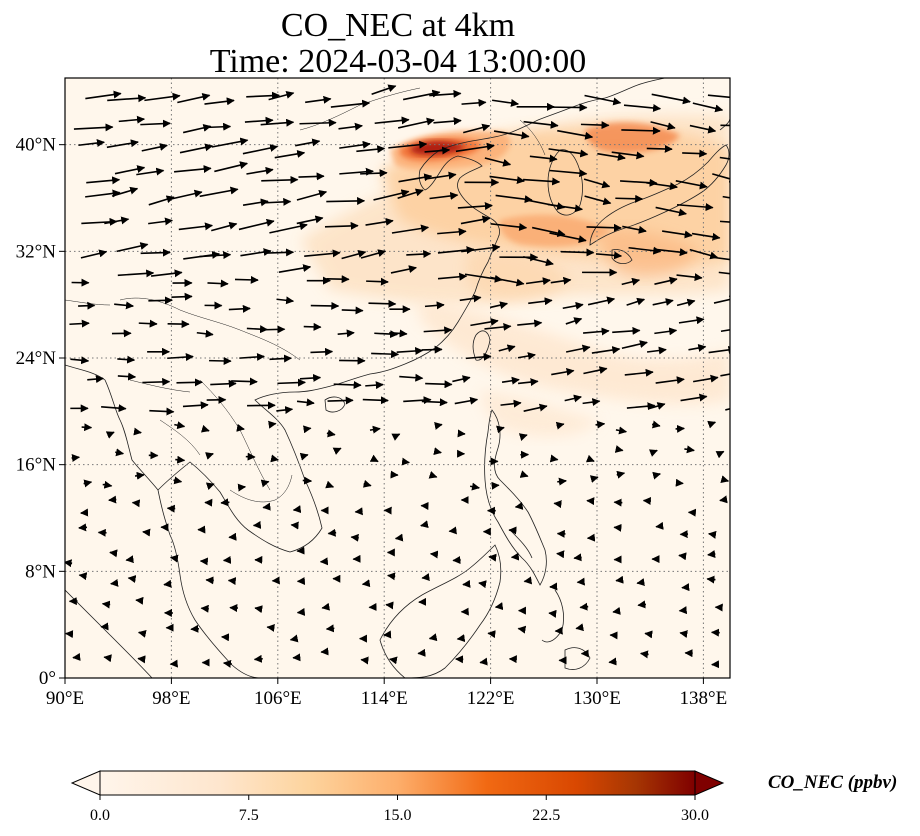  Describe the element at coordinates (36, 465) in the screenshot. I see `lat-tick-label: 16°N` at that location.